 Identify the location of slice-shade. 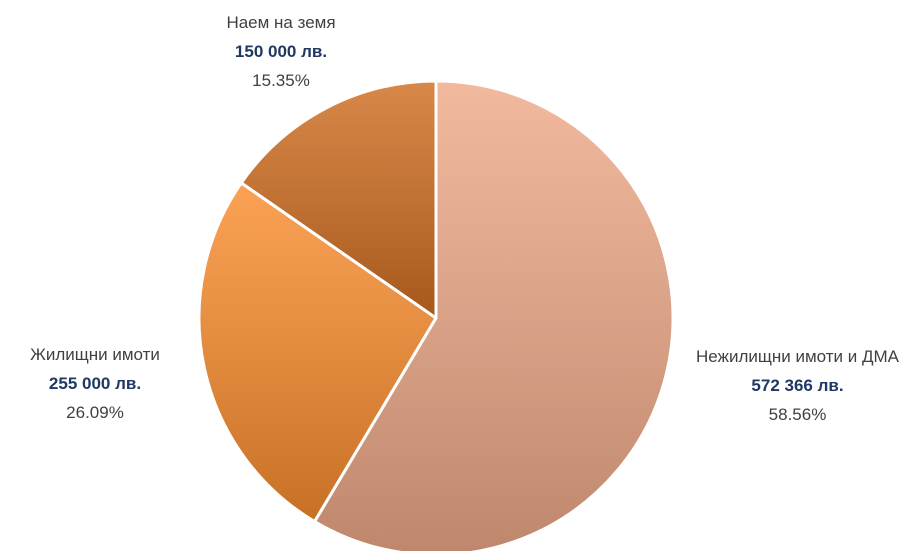
(338, 199).